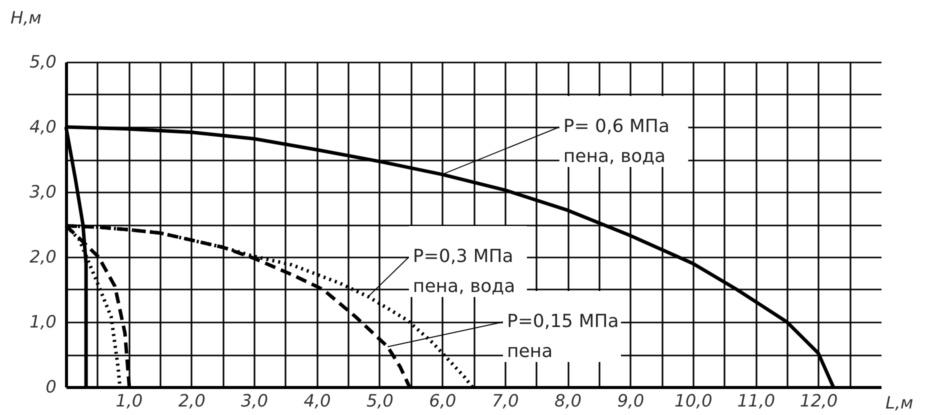 The height and width of the screenshot is (415, 934). I want to click on annotation: P= 0,6 МПа пена, вода, so click(616, 141).